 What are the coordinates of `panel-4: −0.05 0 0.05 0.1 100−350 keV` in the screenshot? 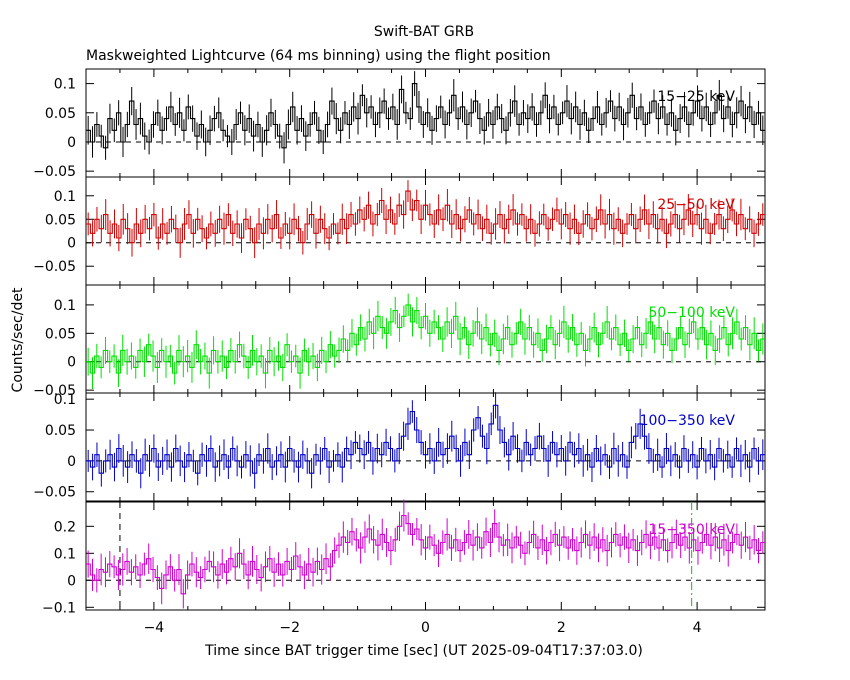 It's located at (399, 447).